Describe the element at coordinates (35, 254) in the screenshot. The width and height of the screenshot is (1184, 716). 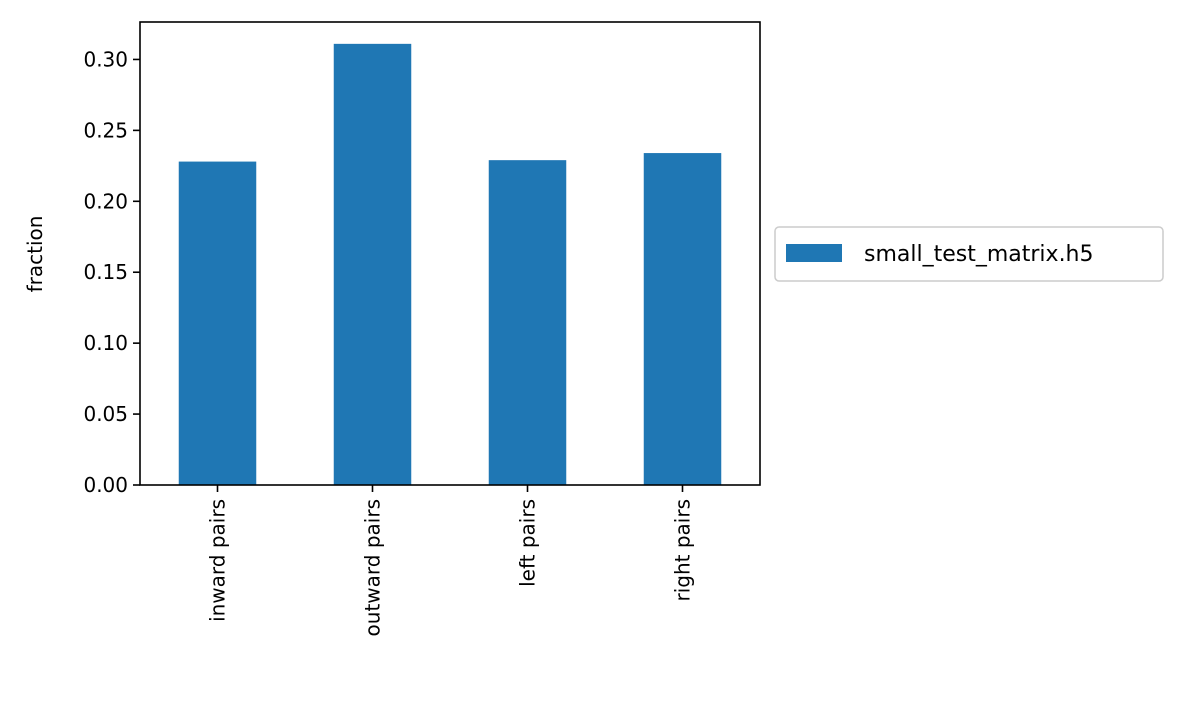
I see `y-axis-title: fraction` at that location.